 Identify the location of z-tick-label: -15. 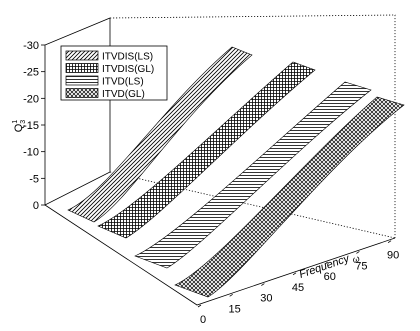
(31, 126).